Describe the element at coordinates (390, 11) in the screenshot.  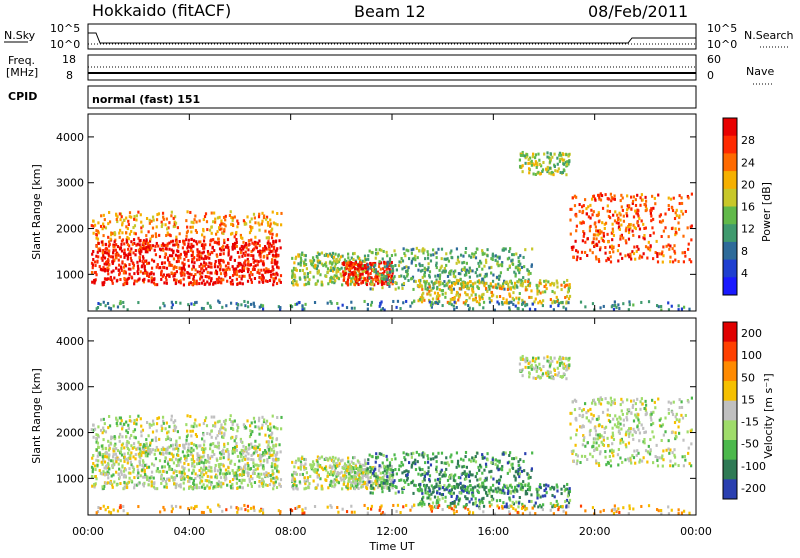
I see `beam-title: Beam 12` at that location.